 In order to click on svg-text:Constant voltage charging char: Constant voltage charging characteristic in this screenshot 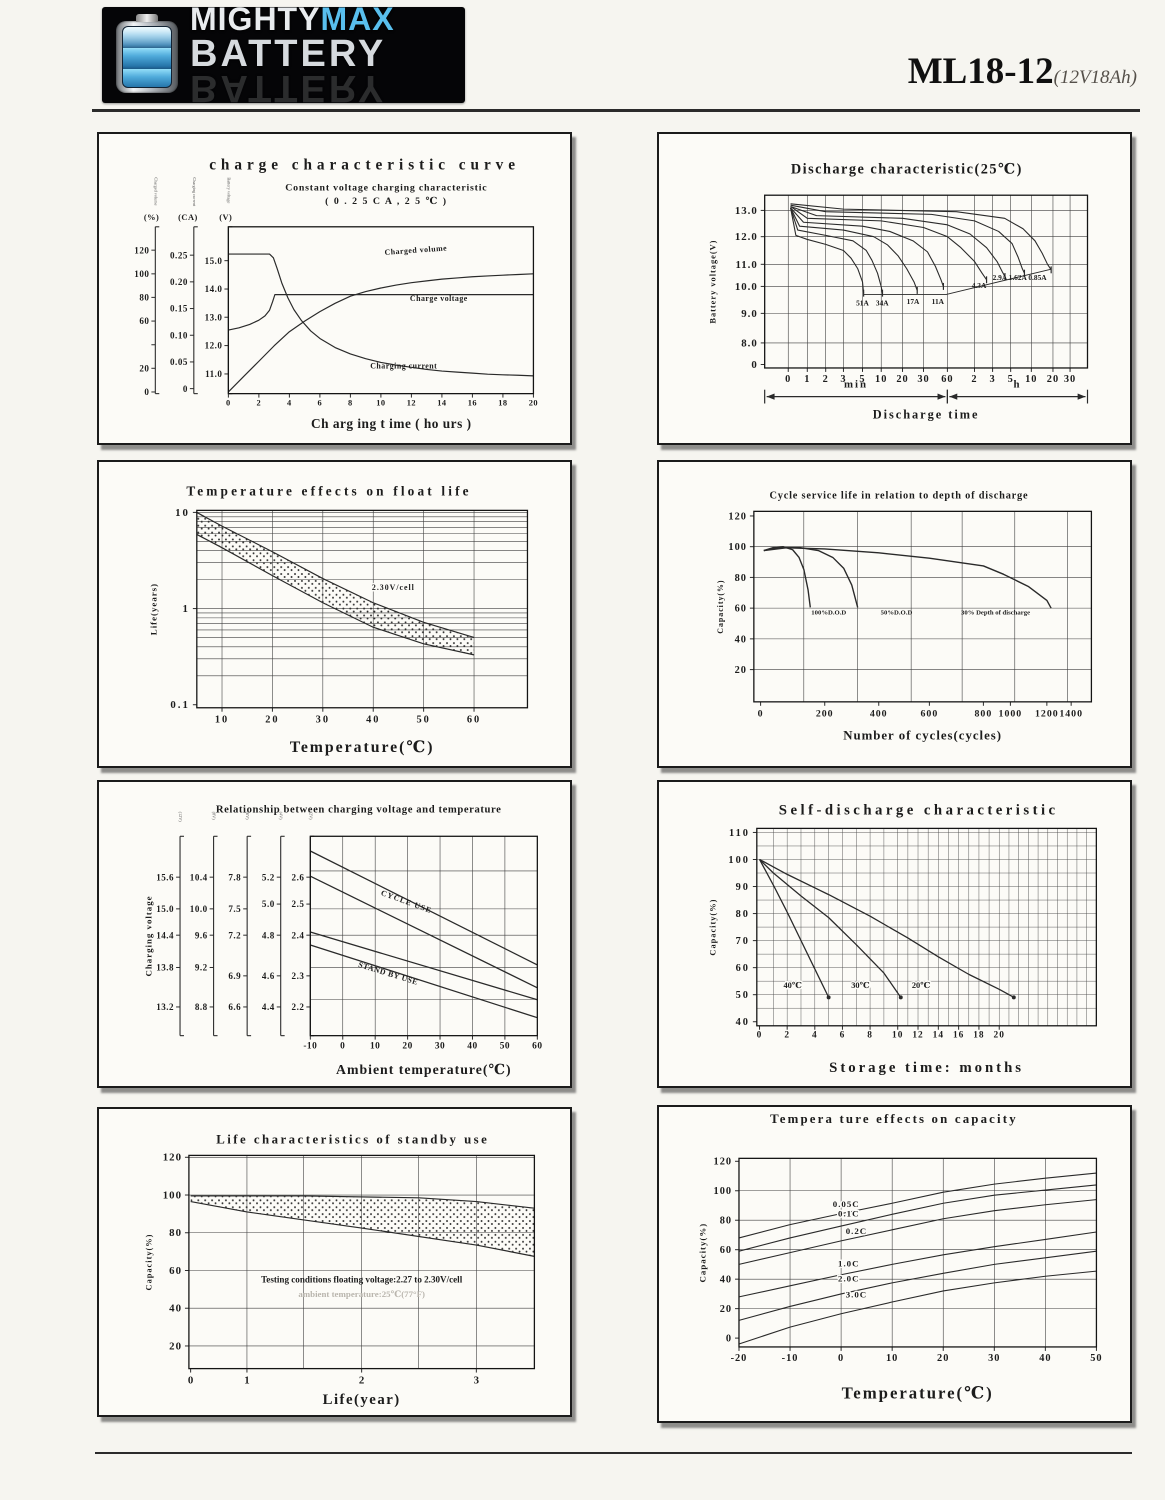, I will do `click(386, 187)`.